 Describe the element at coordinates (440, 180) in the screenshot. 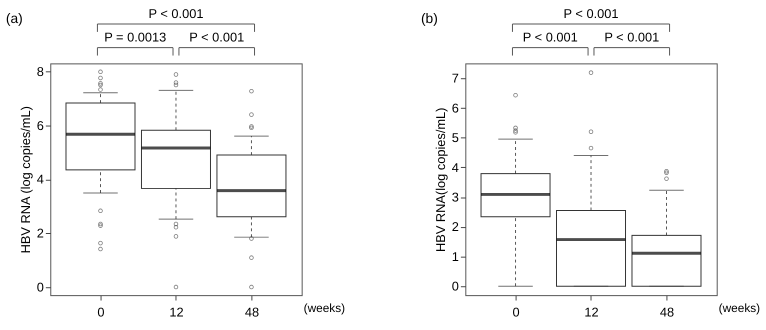

I see `y-axis-title: HBV RNA(log copies/mL)` at that location.